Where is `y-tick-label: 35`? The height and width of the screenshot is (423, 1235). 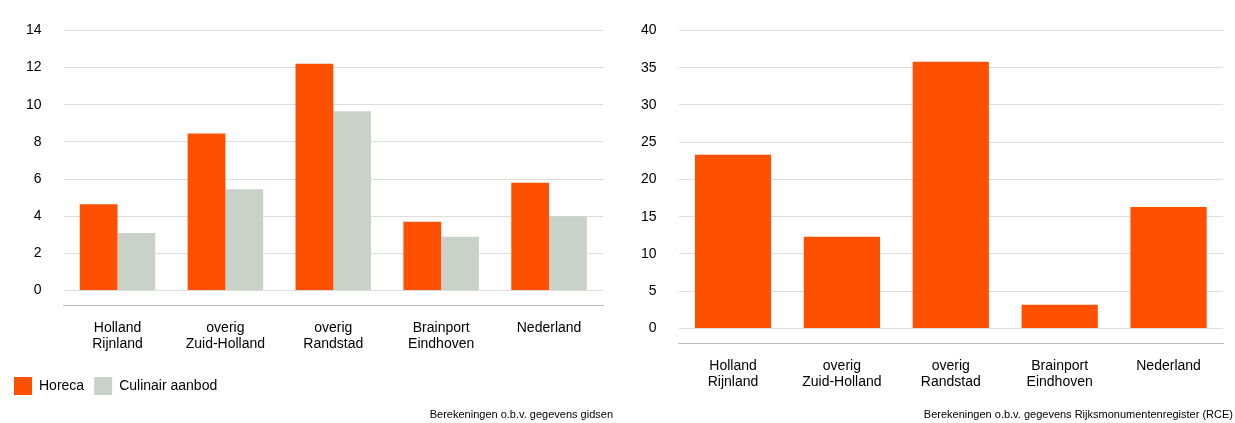
y-tick-label: 35 is located at coordinates (648, 66).